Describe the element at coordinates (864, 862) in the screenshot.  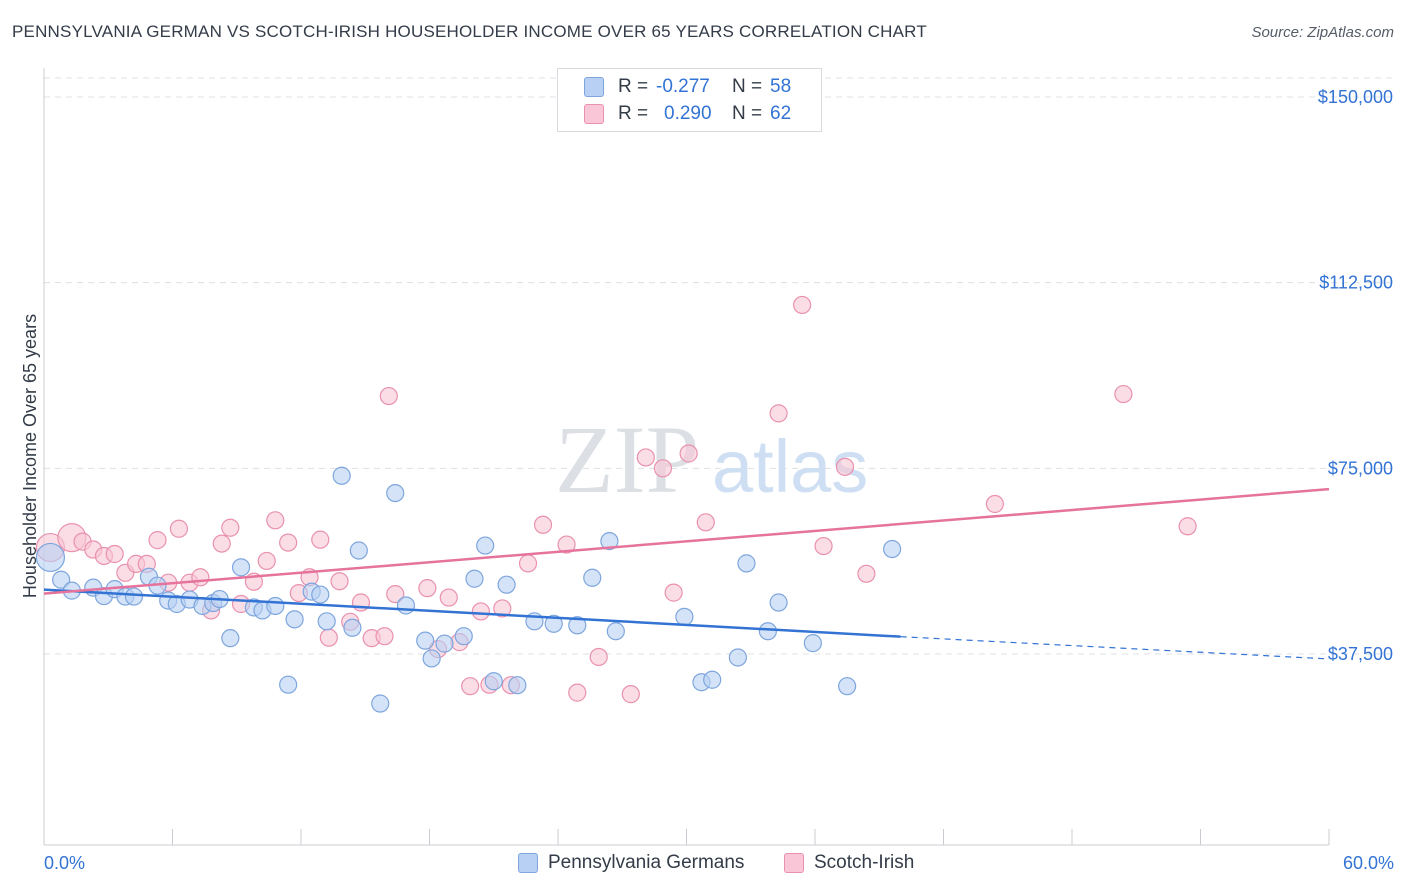
I see `legend-label: Scotch-Irish` at that location.